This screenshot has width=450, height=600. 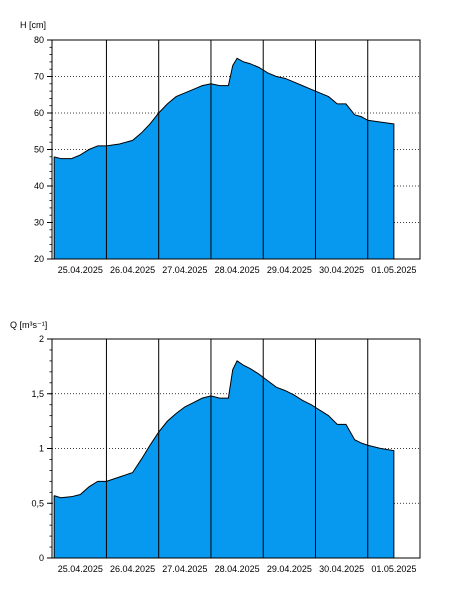 I want to click on y-tick-label: 2, so click(x=41, y=339).